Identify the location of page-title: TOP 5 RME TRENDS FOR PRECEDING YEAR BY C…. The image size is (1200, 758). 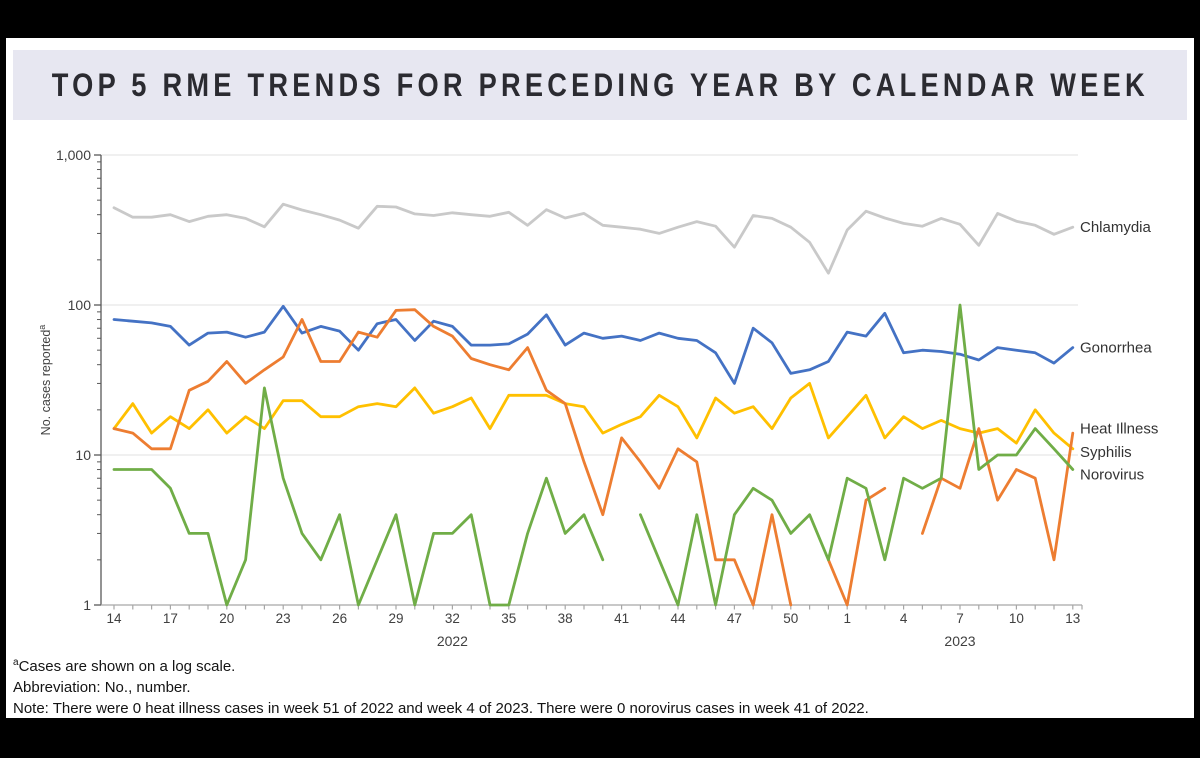
(600, 84).